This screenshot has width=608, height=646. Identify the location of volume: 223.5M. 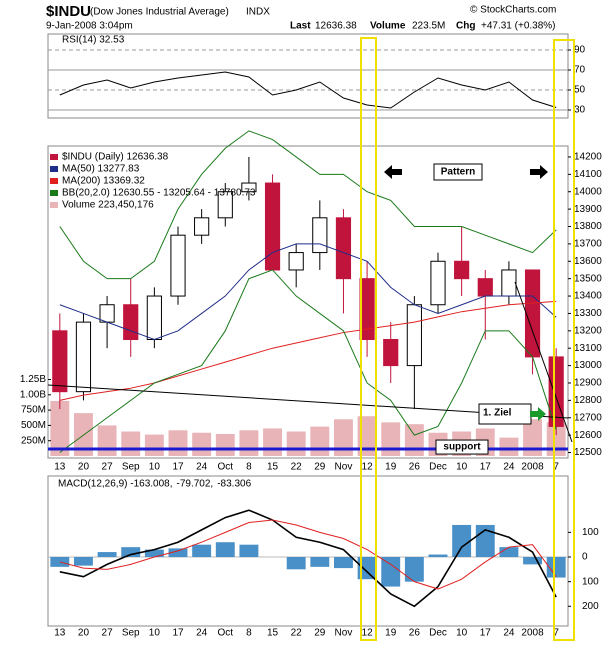
(428, 26).